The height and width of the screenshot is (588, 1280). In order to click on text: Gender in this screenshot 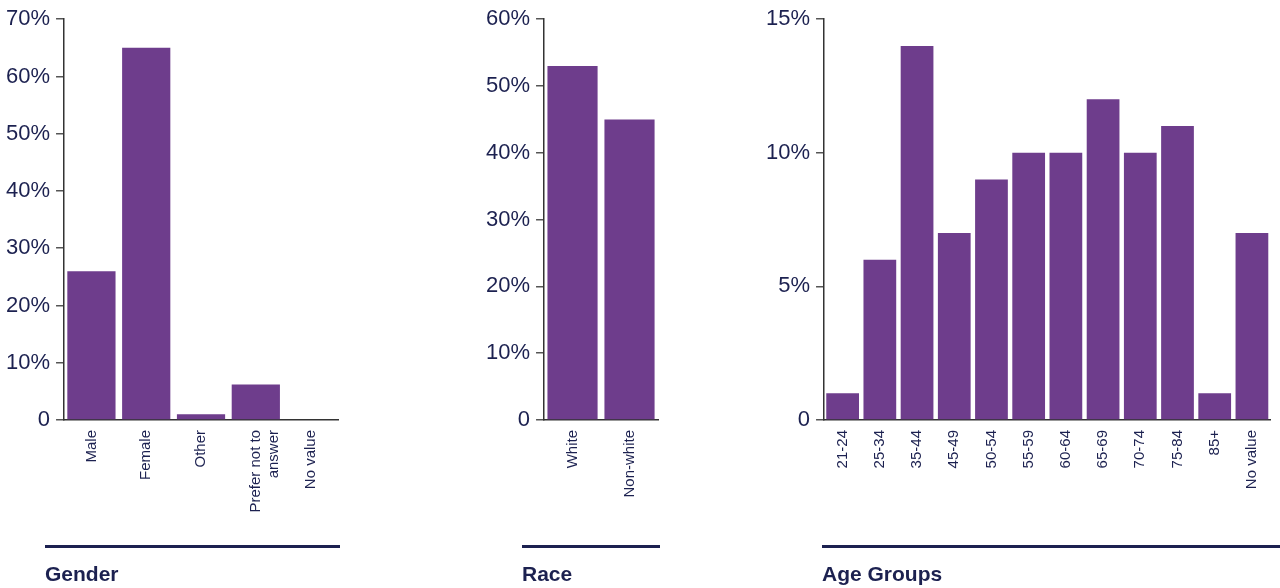, I will do `click(192, 565)`.